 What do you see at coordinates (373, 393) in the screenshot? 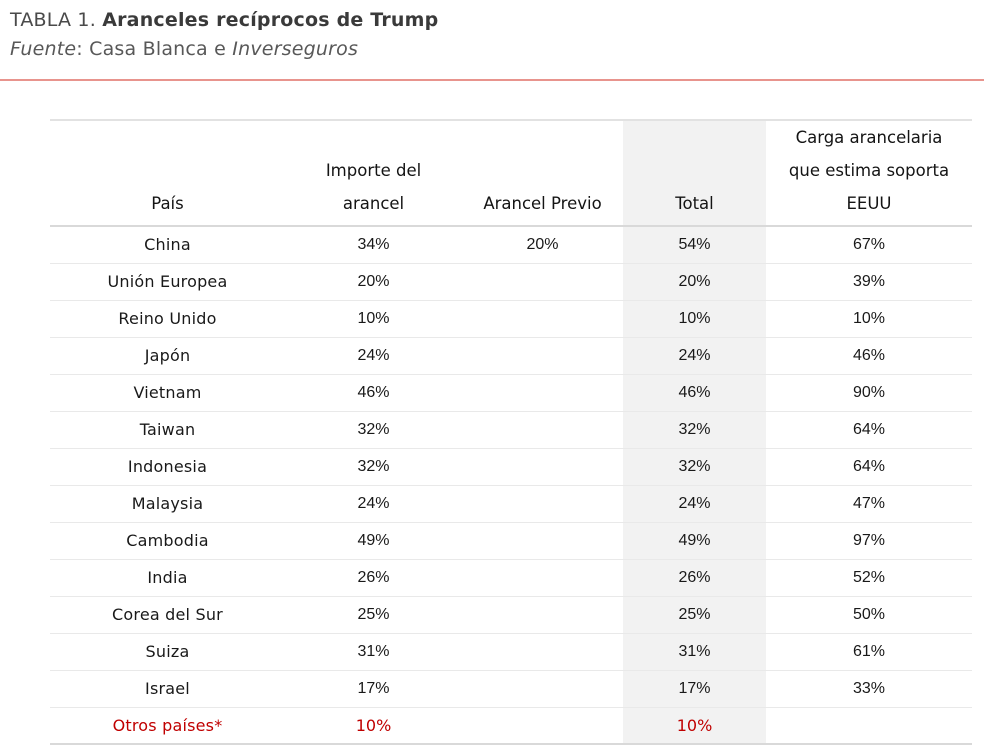
I see `cell-importe: 46%` at bounding box center [373, 393].